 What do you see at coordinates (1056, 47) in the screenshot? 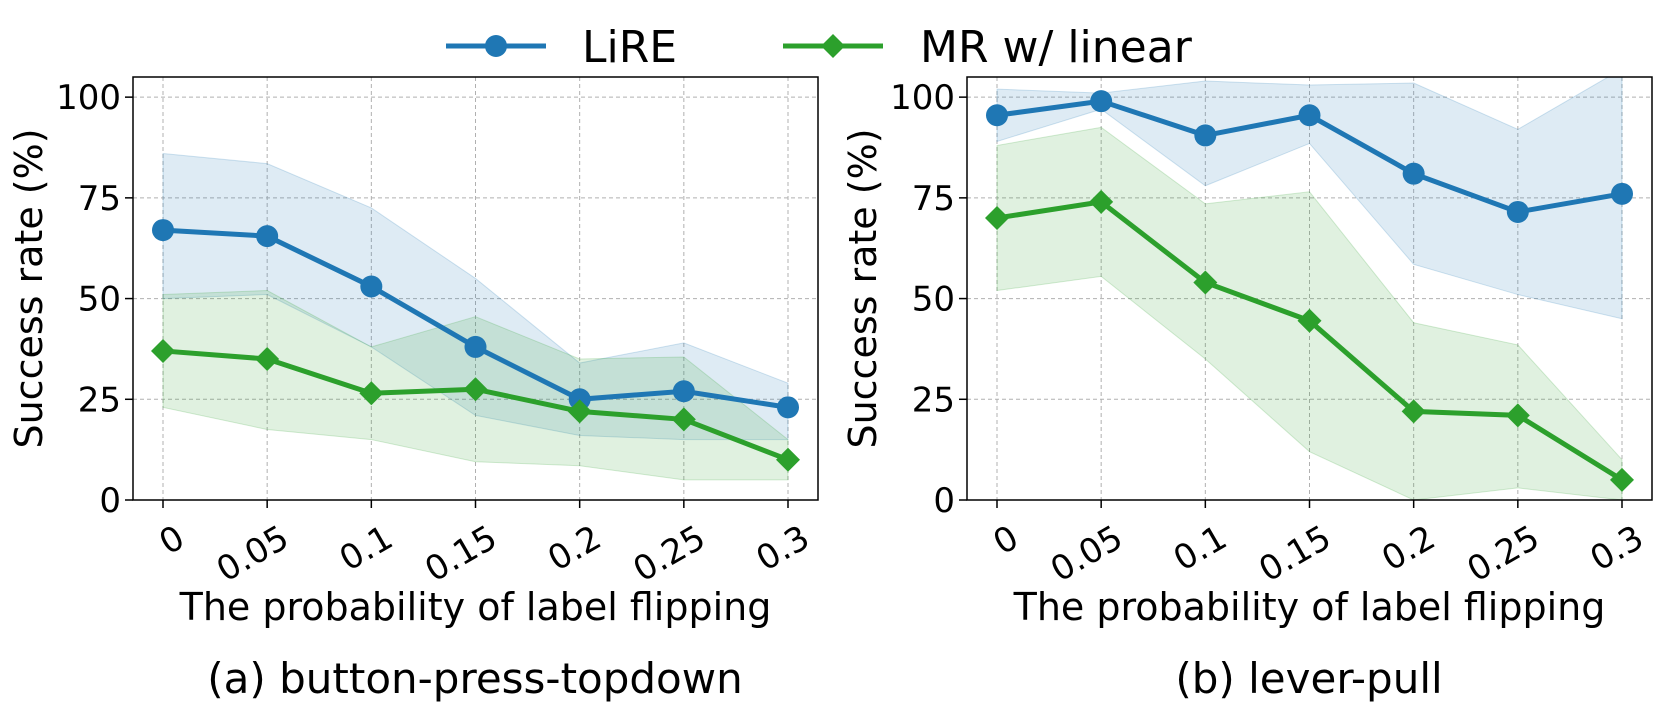
I see `legend-label: MR w/ linear` at bounding box center [1056, 47].